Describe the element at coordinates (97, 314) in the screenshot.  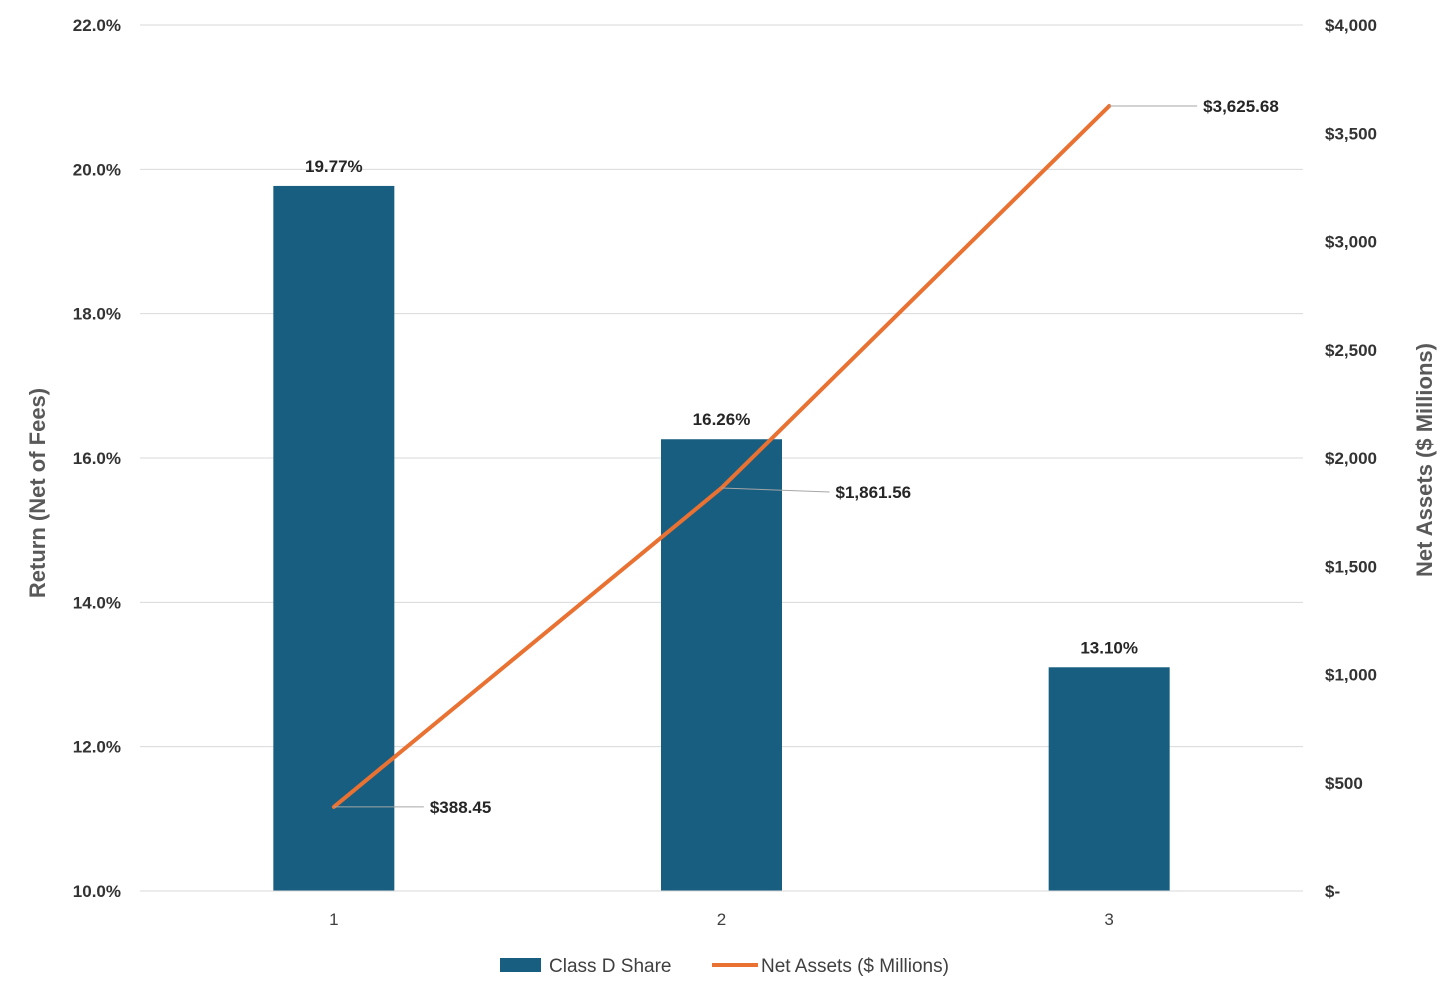
I see `y-tick-label: 18.0%` at that location.